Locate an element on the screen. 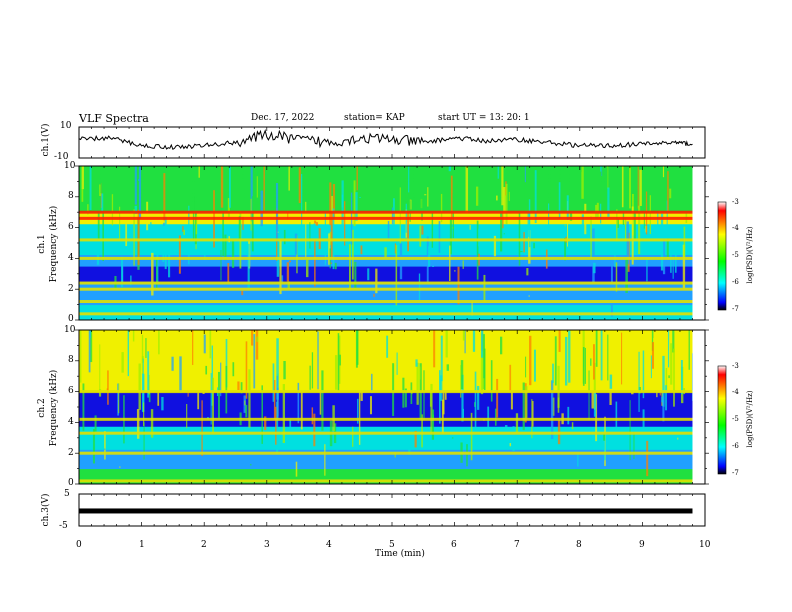 Image resolution: width=792 pixels, height=612 pixels. colorbar-2-label: log(PSD)(V²/Hz) is located at coordinates (750, 419).